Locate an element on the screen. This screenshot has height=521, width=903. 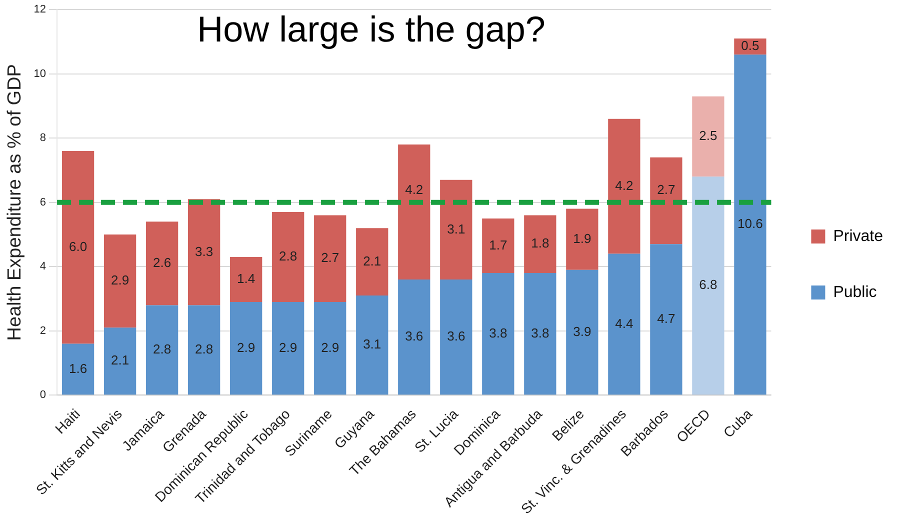
data-label: 2.5 is located at coordinates (708, 136).